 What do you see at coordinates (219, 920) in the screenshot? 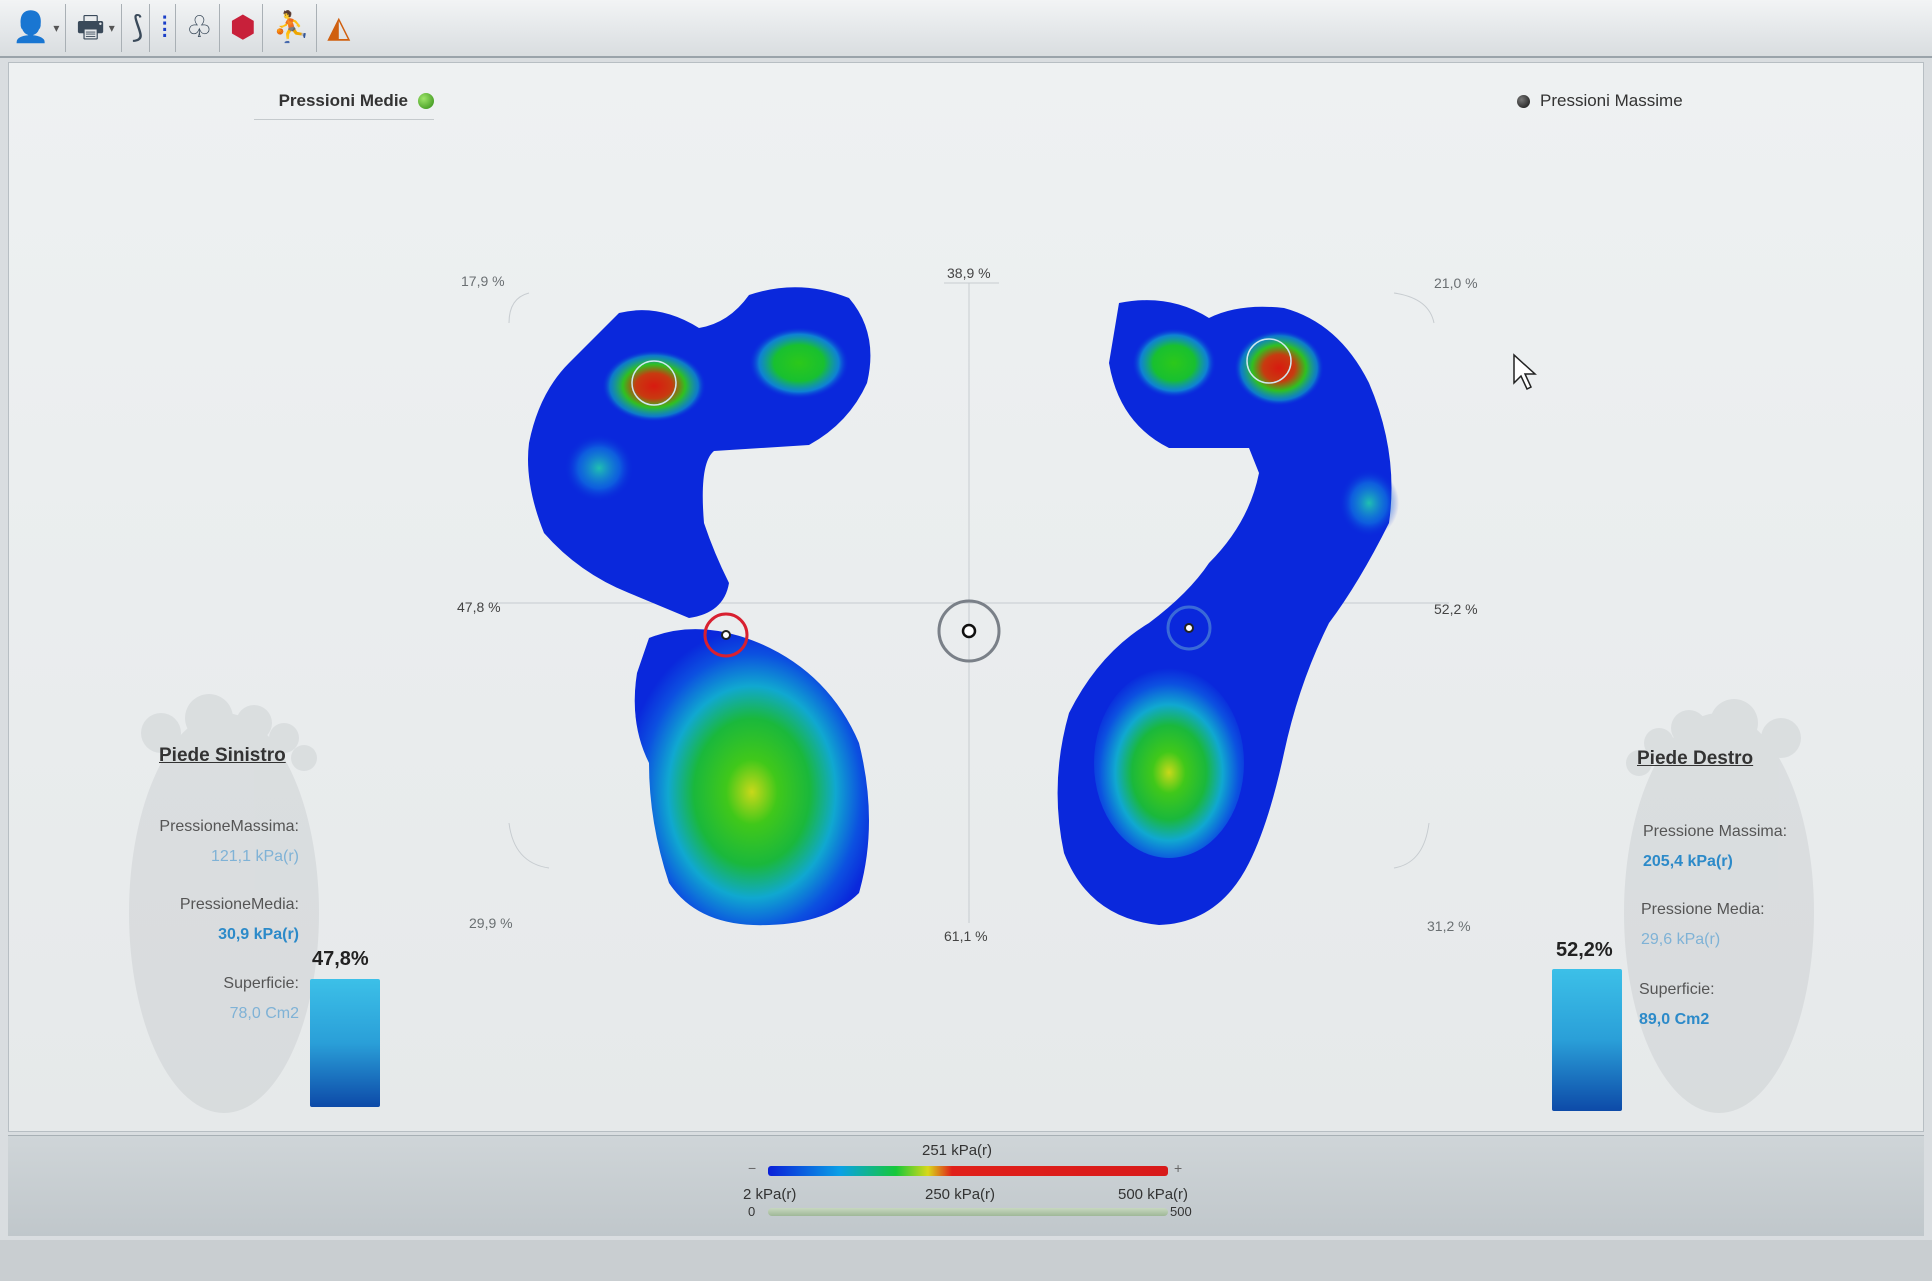
I see `left-mean-pressure: PressioneMedia: 30,9 kPa(r)` at bounding box center [219, 920].